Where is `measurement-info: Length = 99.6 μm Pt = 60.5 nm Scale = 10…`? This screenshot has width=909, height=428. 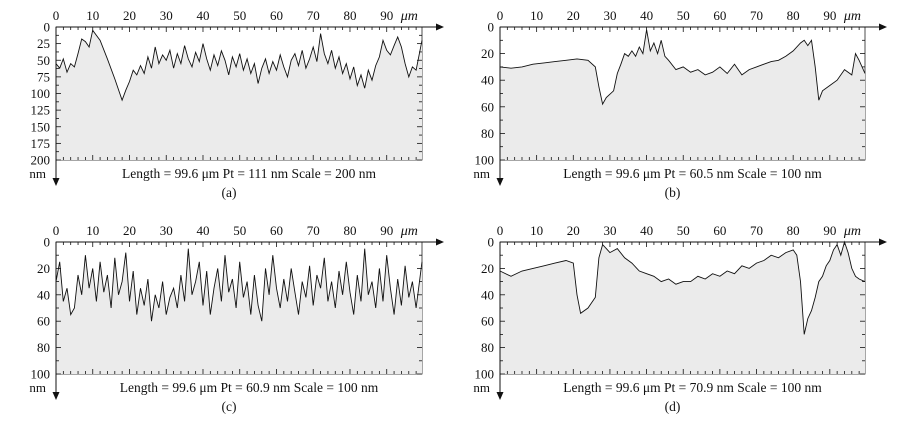 measurement-info: Length = 99.6 μm Pt = 60.5 nm Scale = 10… is located at coordinates (692, 173).